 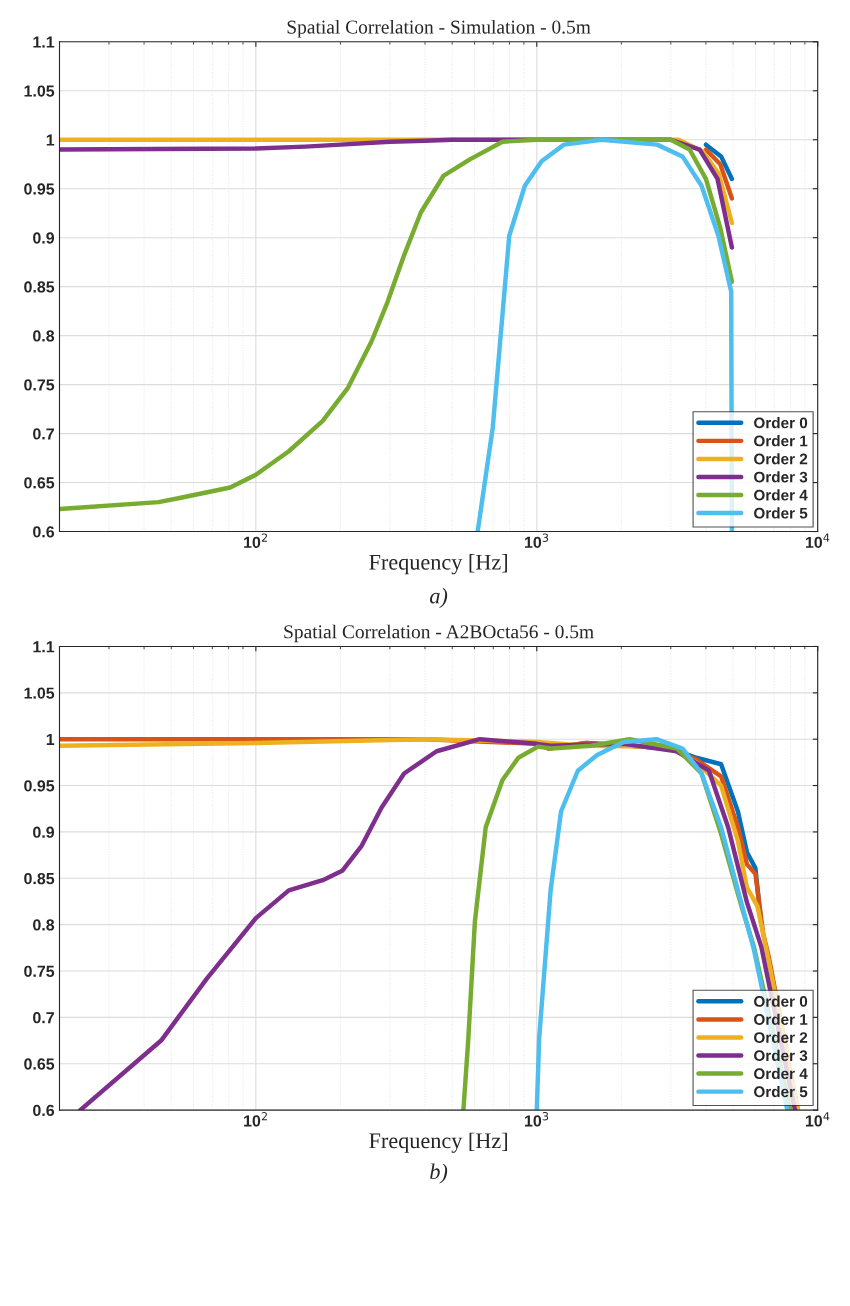 What do you see at coordinates (439, 28) in the screenshot?
I see `chart-title: Spatial Correlation - Simulation - 0.5m` at bounding box center [439, 28].